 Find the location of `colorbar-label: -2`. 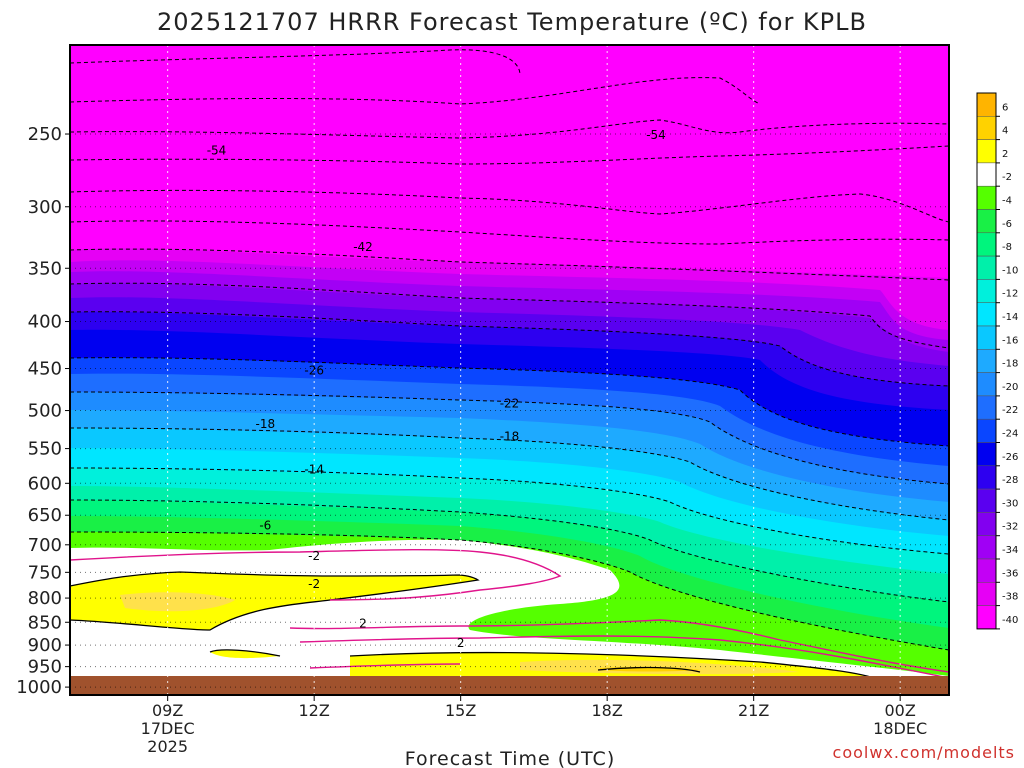

colorbar-label: -2 is located at coordinates (1007, 177).